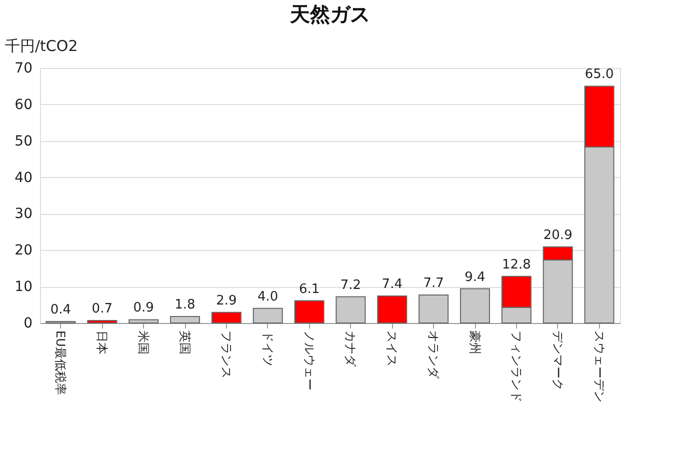 The width and height of the screenshot is (675, 463). I want to click on y-tick-label: 50, so click(23, 141).